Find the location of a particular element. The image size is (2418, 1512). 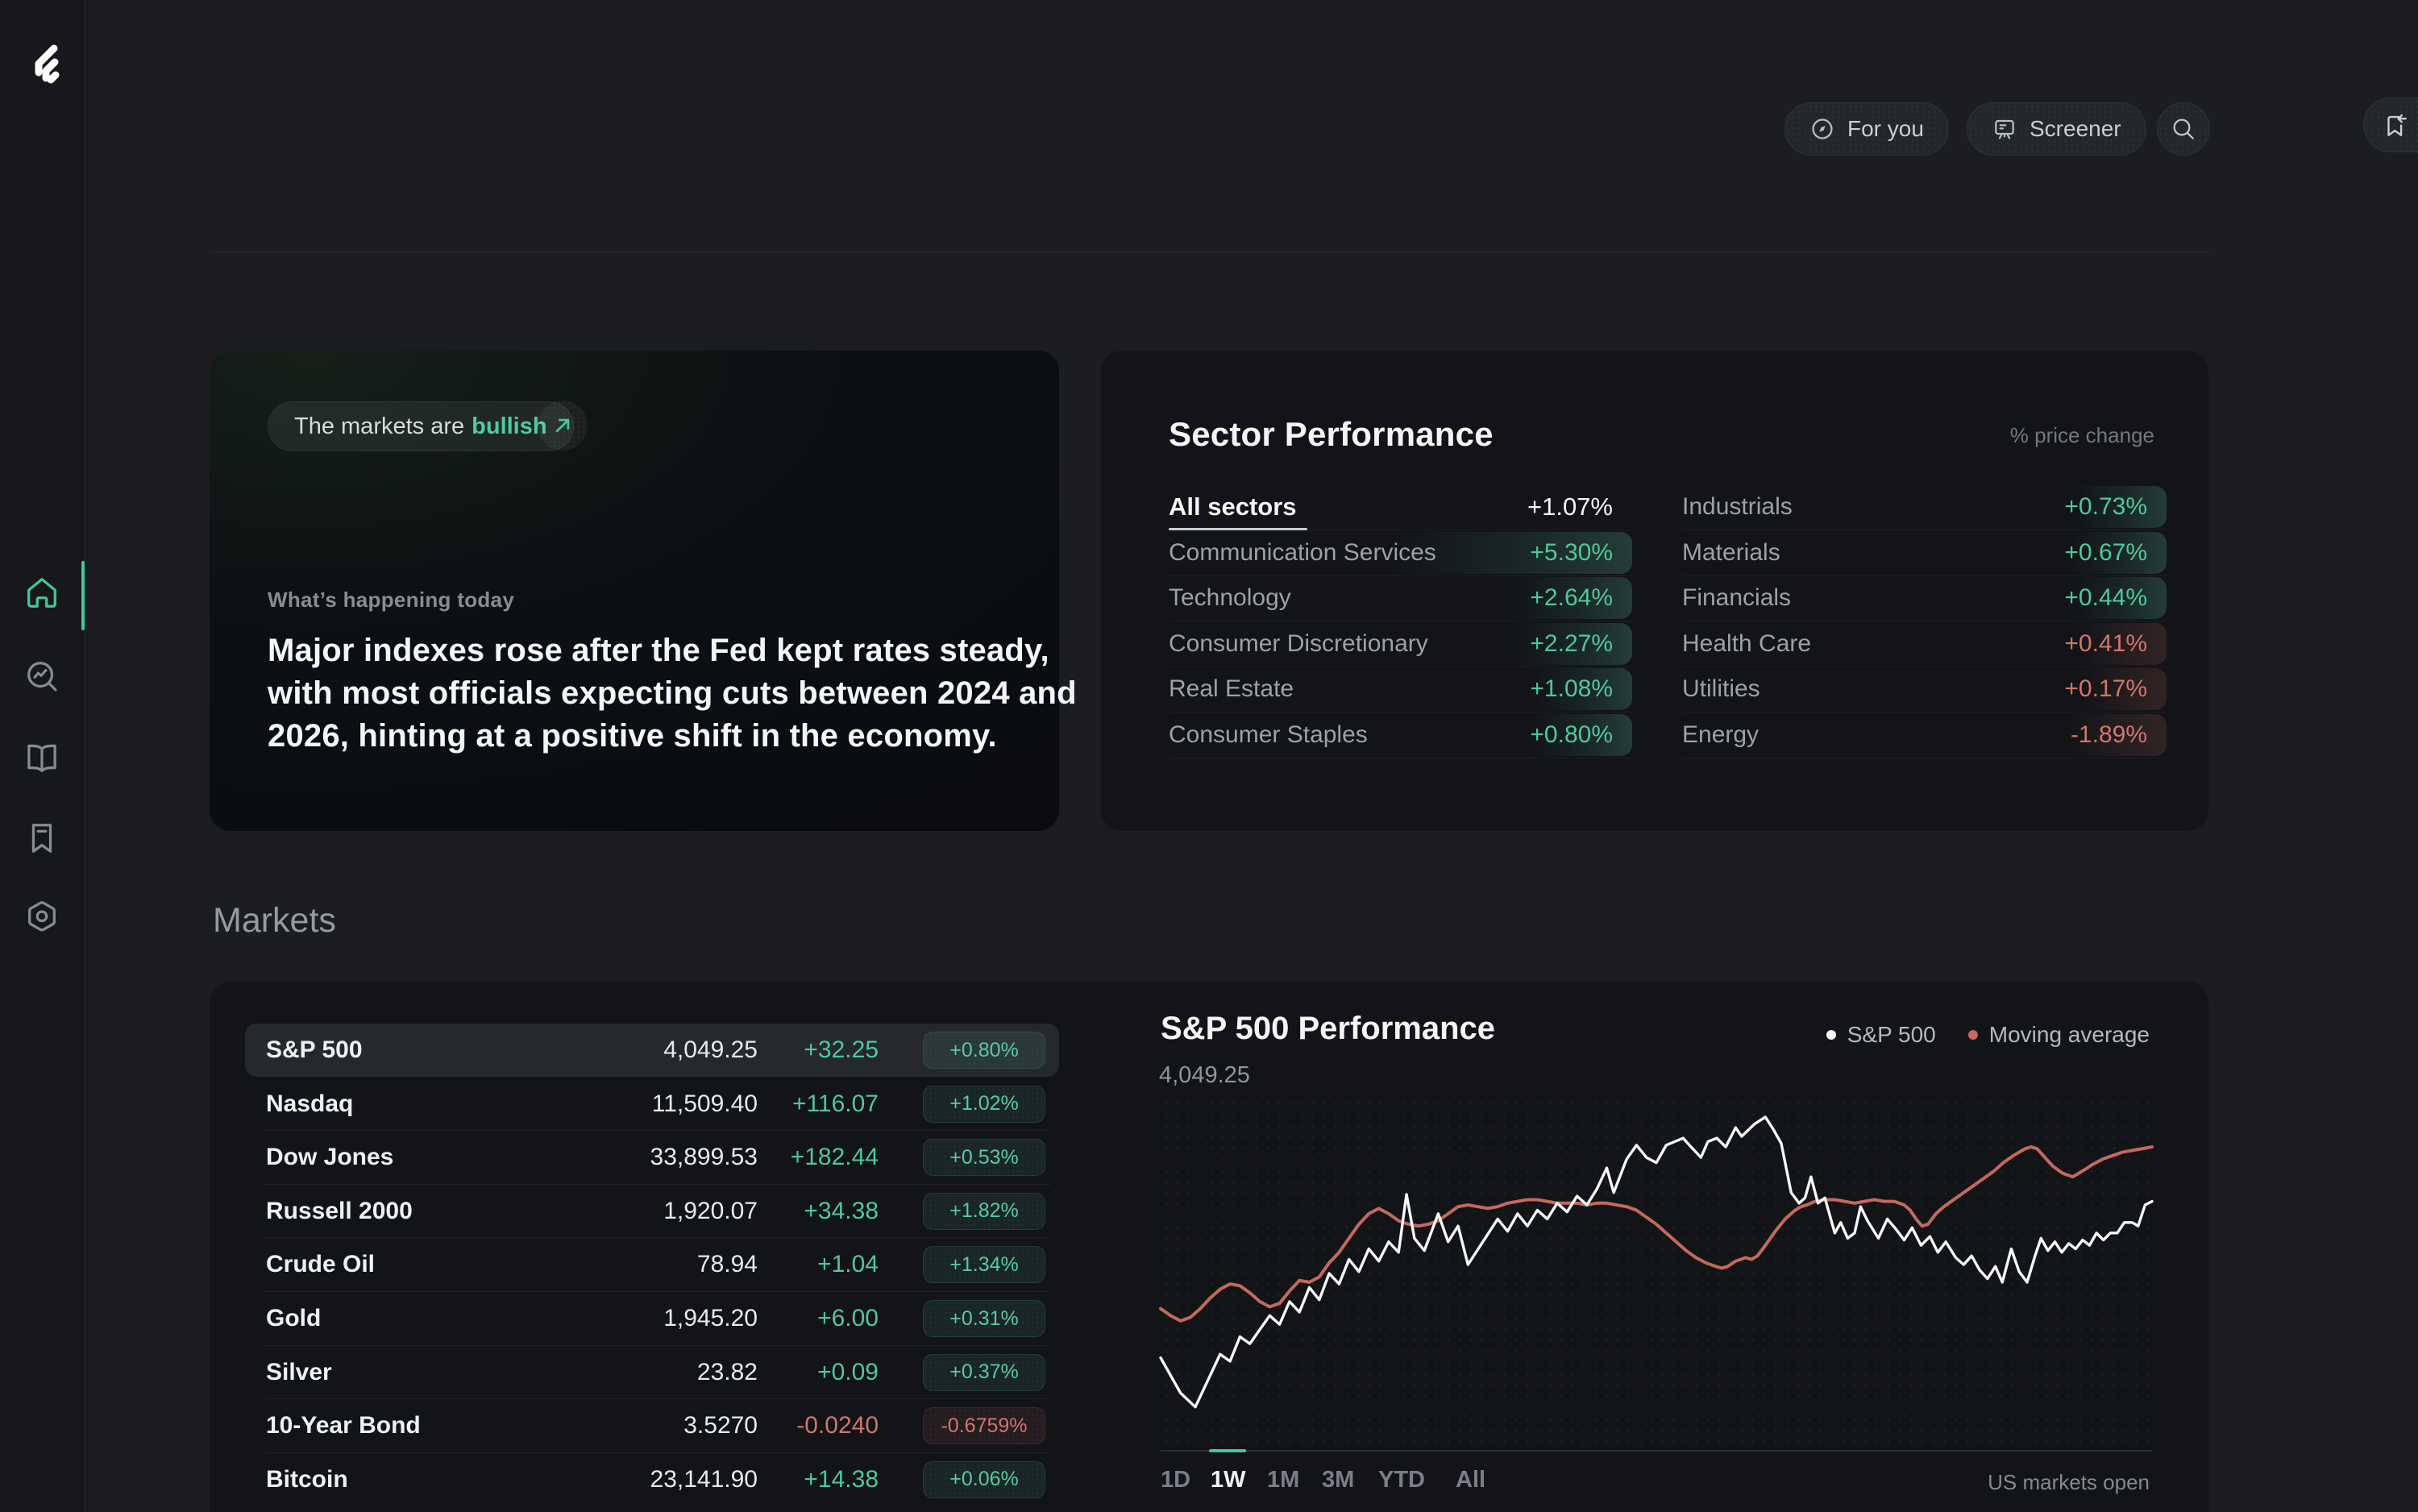

sector-label: Consumer Discretionary is located at coordinates (1298, 643).